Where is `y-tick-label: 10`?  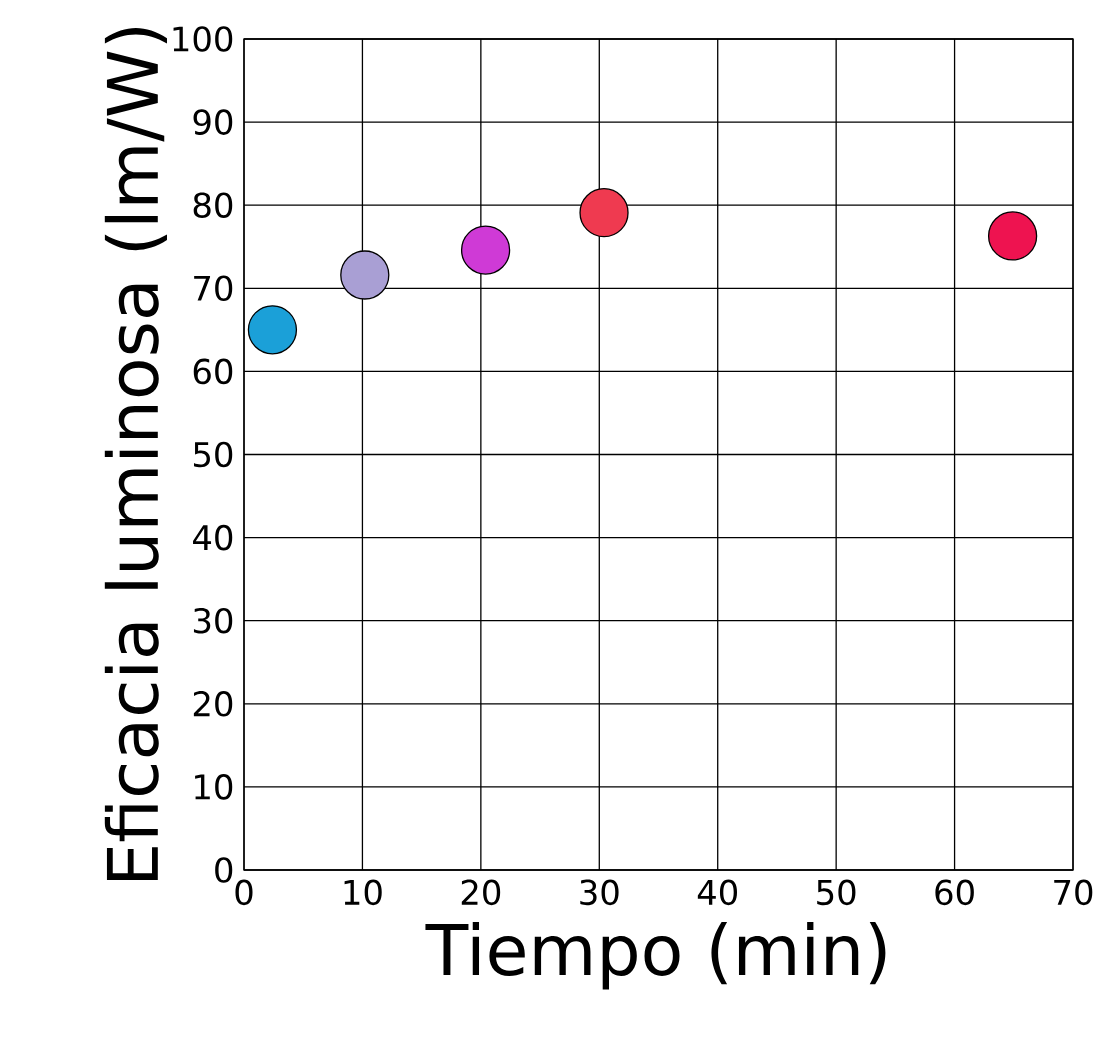
y-tick-label: 10 is located at coordinates (214, 787).